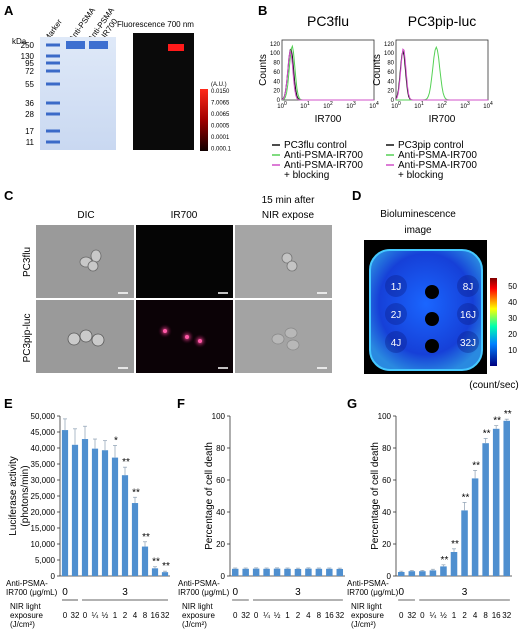 The width and height of the screenshot is (520, 639). I want to click on y-tick-label: 5,000, so click(45, 560).